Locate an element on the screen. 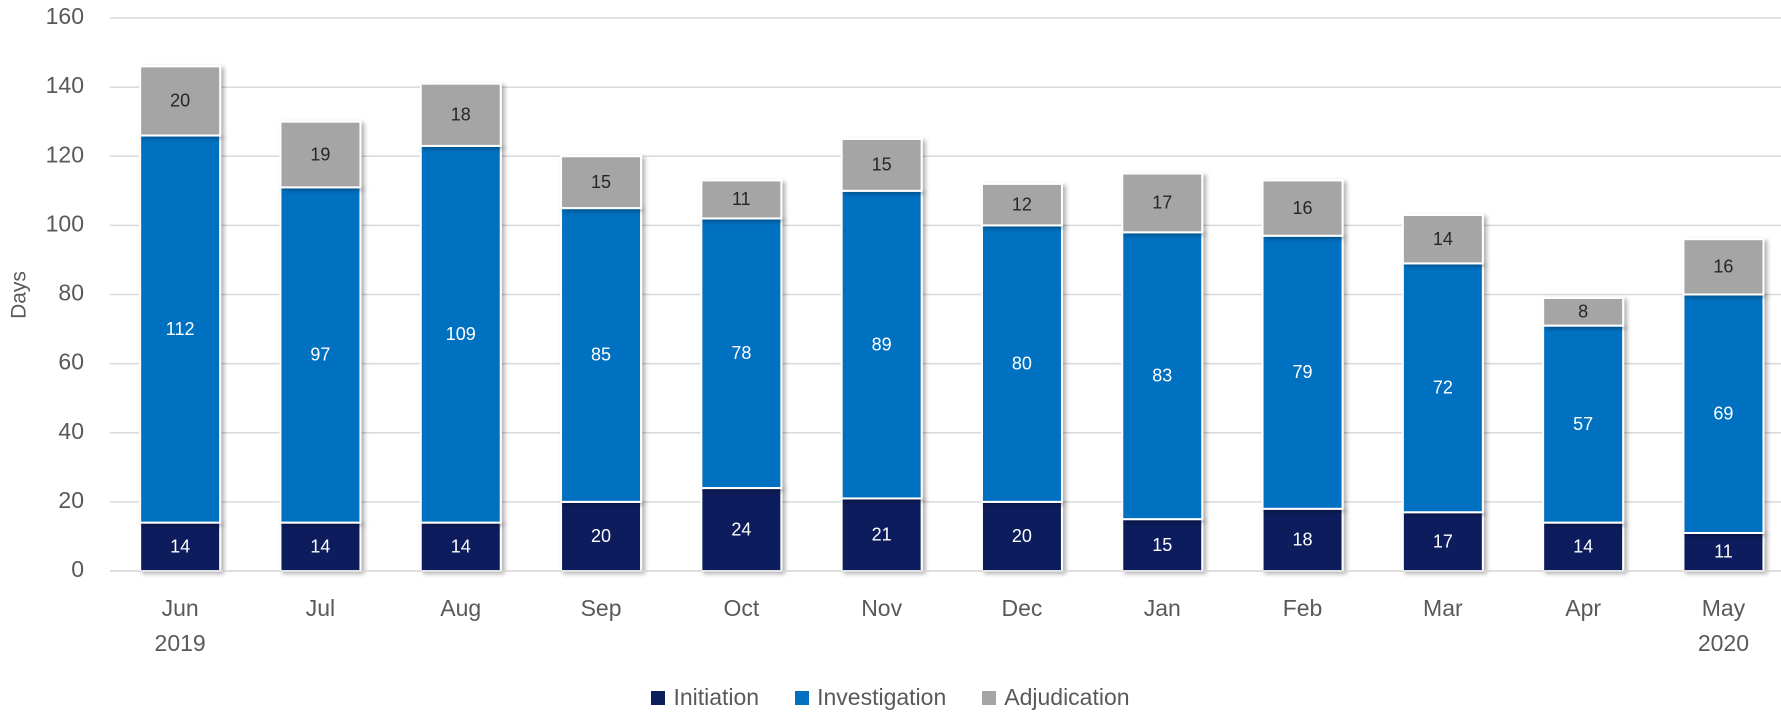 Image resolution: width=1781 pixels, height=713 pixels. x-tick-label: Mar is located at coordinates (1443, 608).